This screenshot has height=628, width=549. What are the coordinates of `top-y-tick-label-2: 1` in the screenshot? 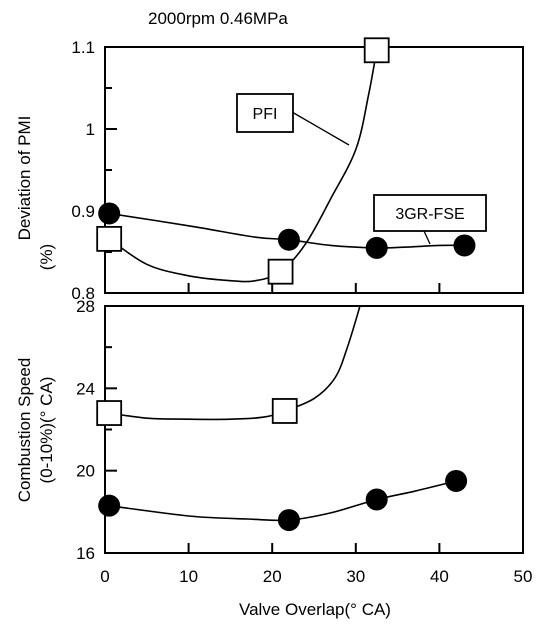 It's located at (90, 129).